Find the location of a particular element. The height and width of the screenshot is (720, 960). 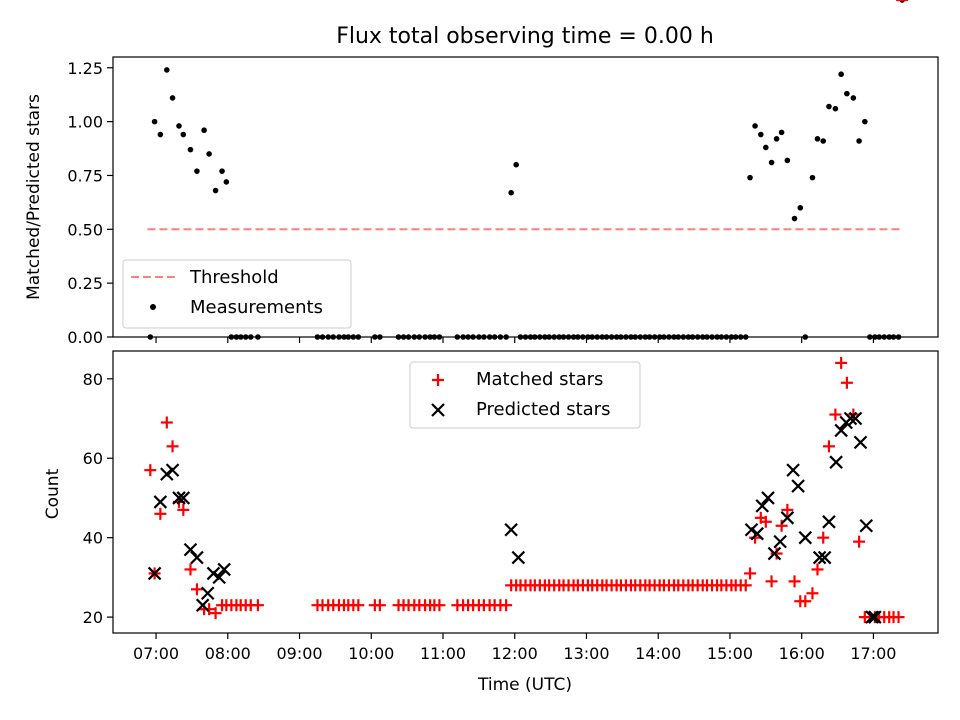

bottom-x-tick-label: 07:00 is located at coordinates (156, 653).